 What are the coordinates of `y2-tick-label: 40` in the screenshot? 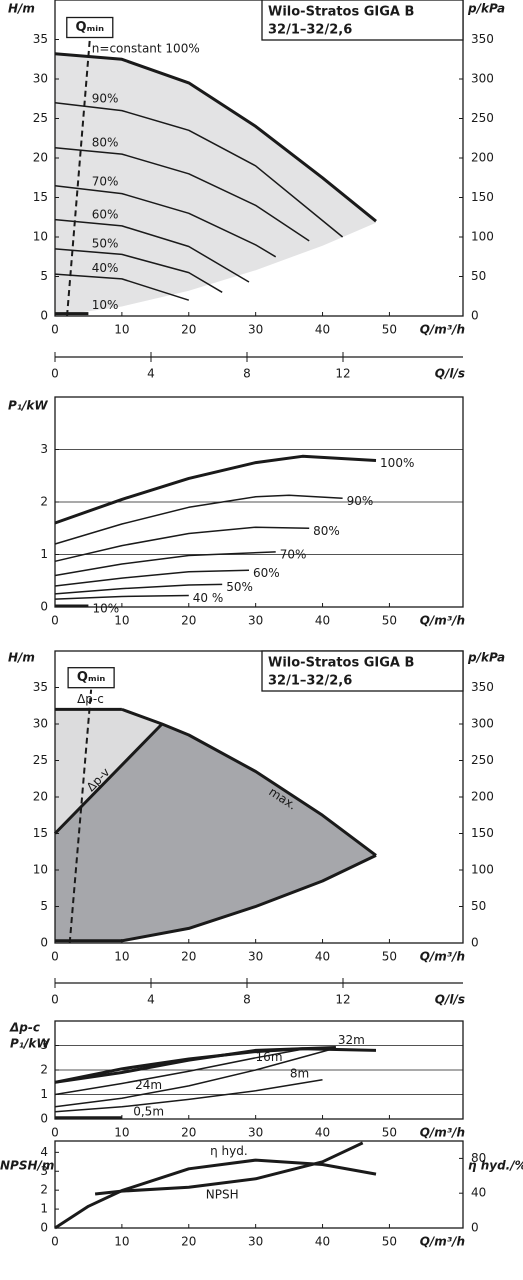 It's located at (478, 1193).